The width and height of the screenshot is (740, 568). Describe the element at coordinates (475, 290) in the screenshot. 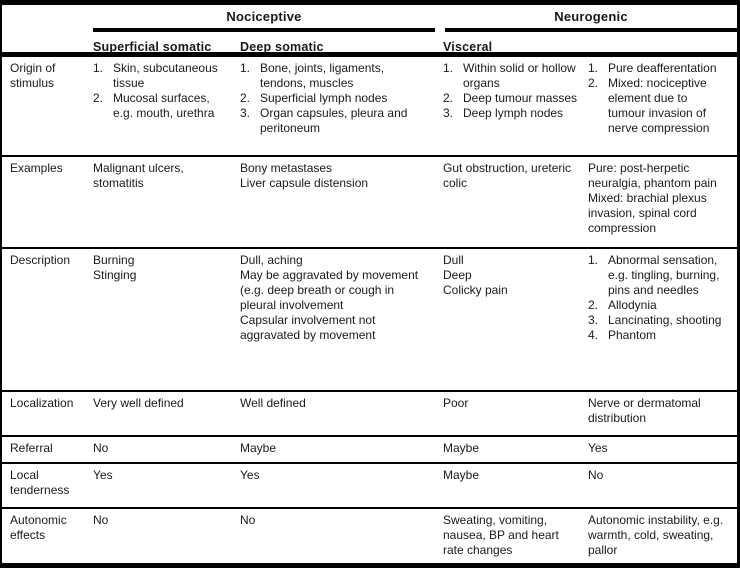

I see `cell-text-line: Colicky pain` at that location.